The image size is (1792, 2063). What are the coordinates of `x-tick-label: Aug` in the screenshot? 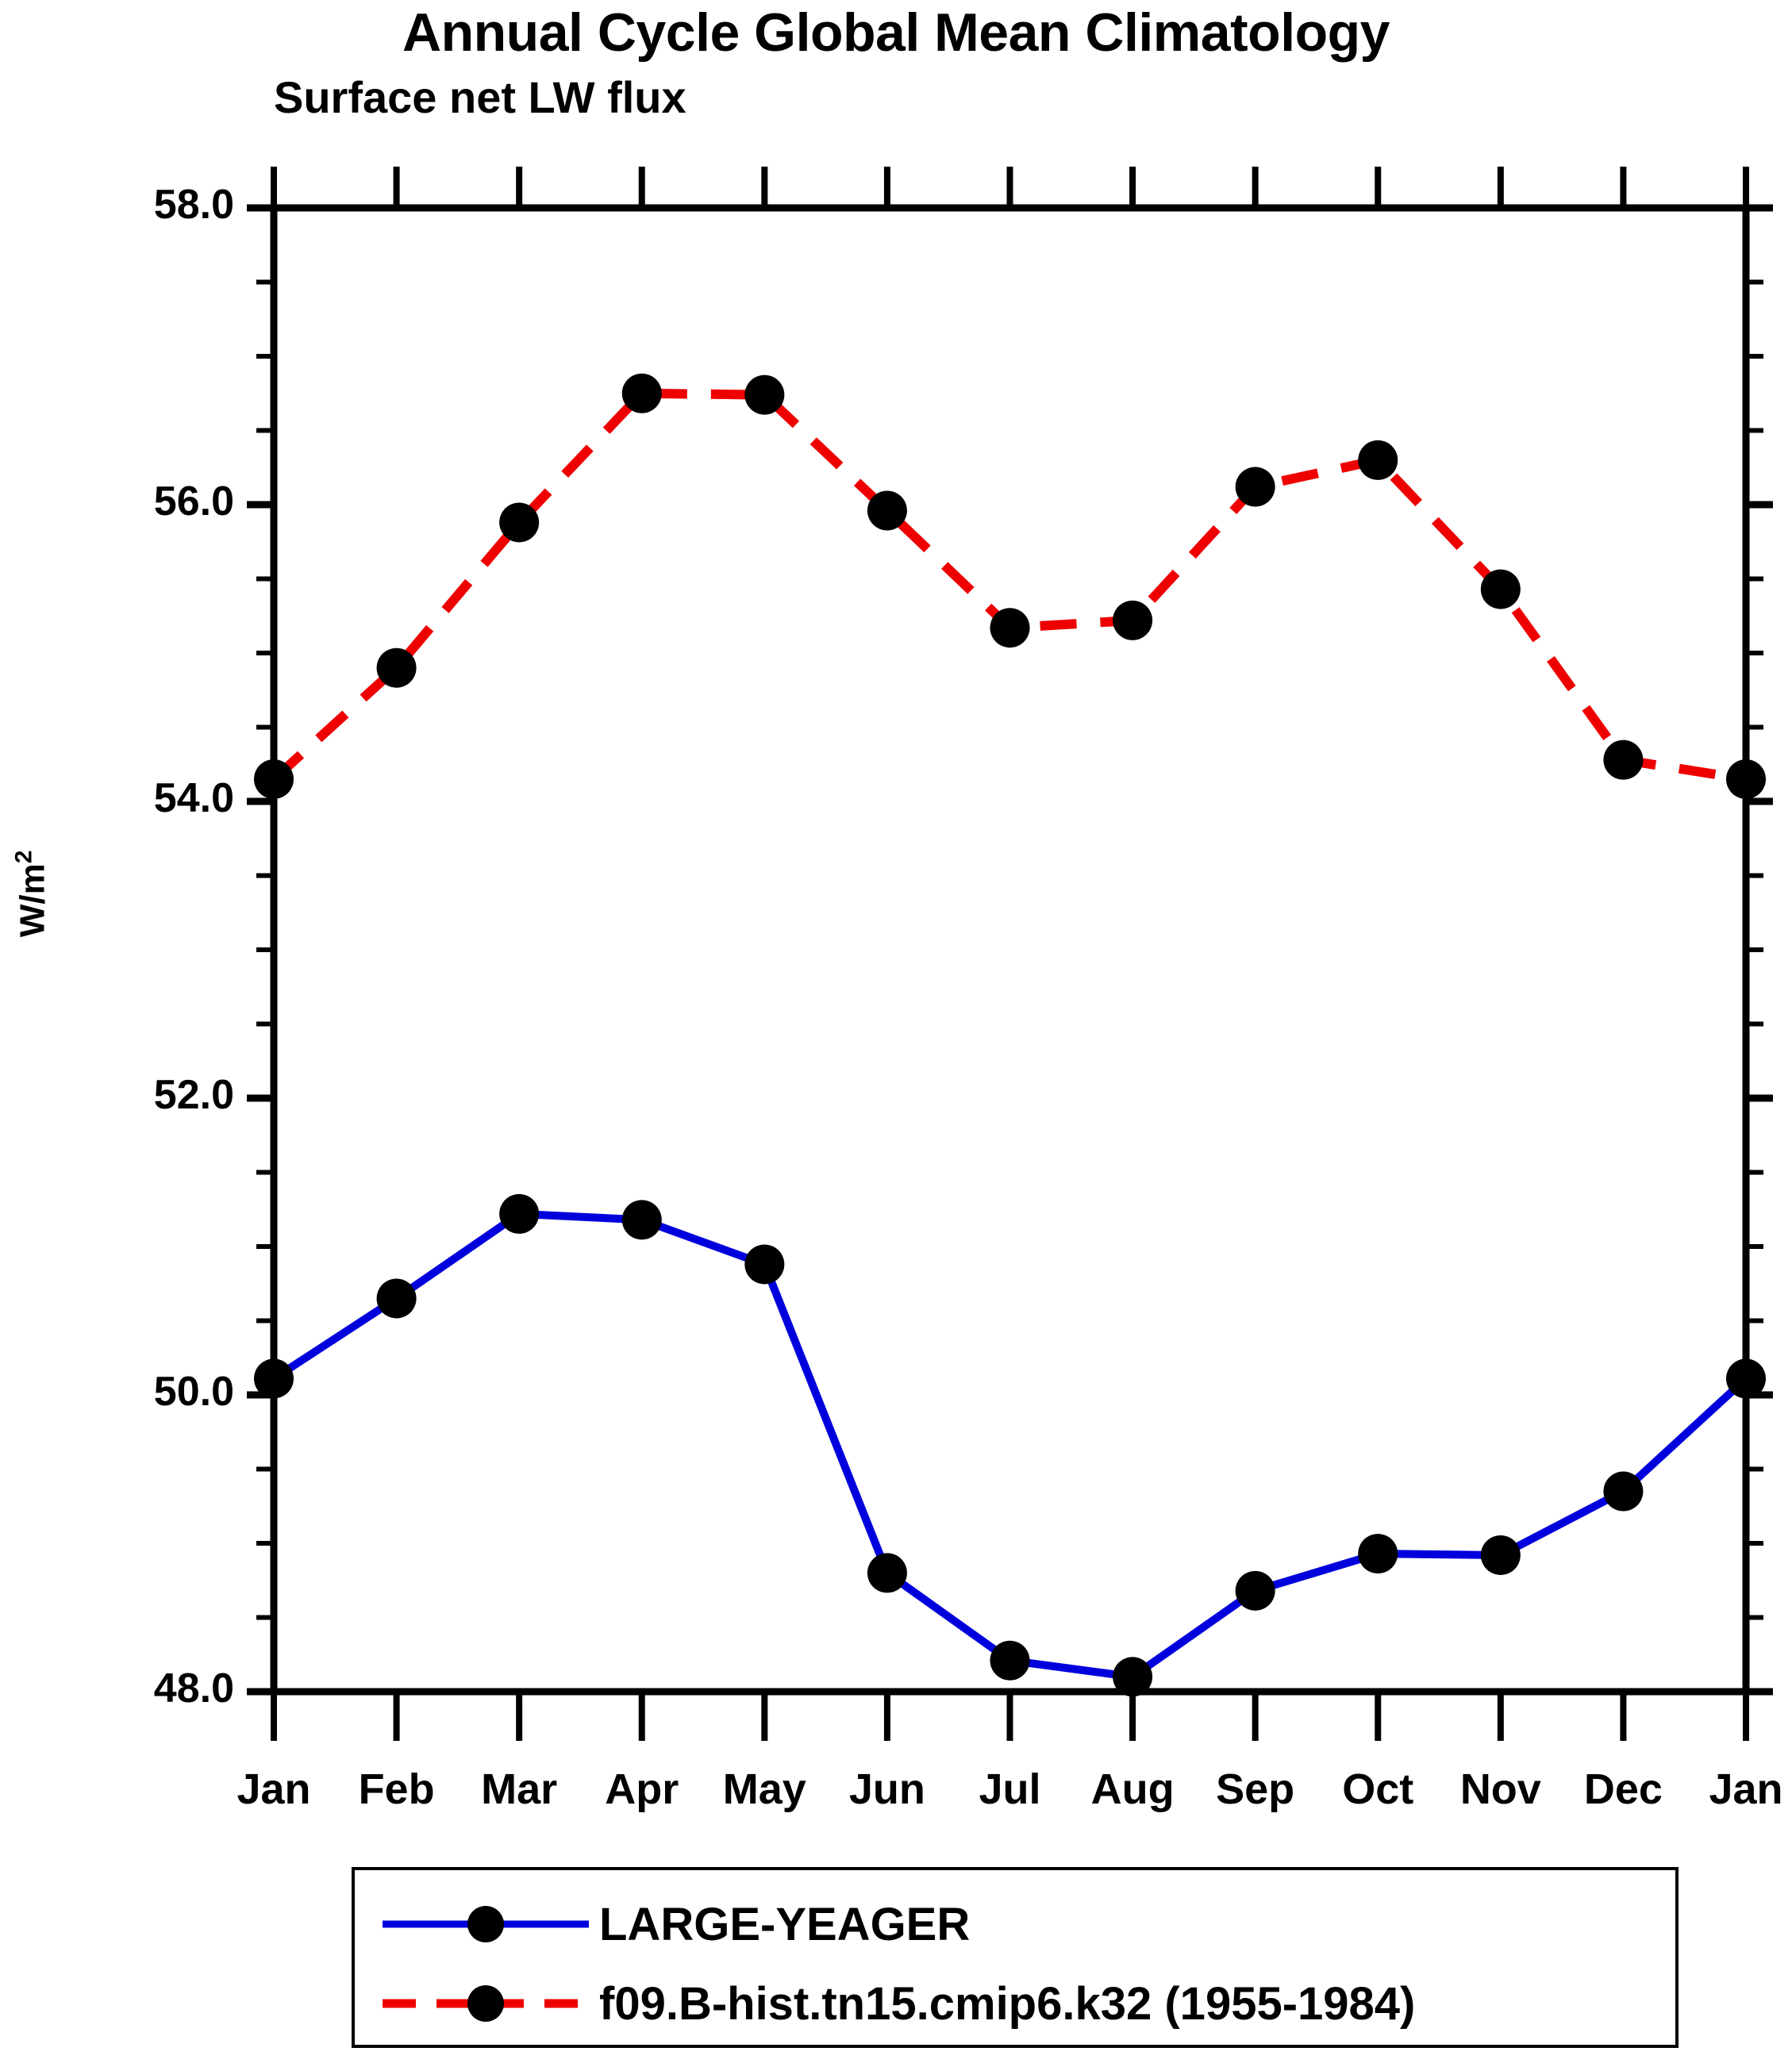 It's located at (1132, 1789).